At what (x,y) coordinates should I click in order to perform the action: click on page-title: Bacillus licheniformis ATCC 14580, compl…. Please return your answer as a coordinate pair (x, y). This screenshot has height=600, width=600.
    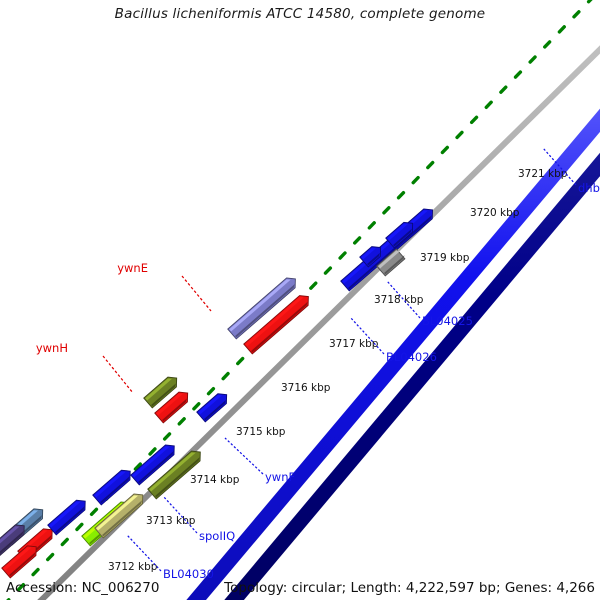
    Looking at the image, I should click on (300, 14).